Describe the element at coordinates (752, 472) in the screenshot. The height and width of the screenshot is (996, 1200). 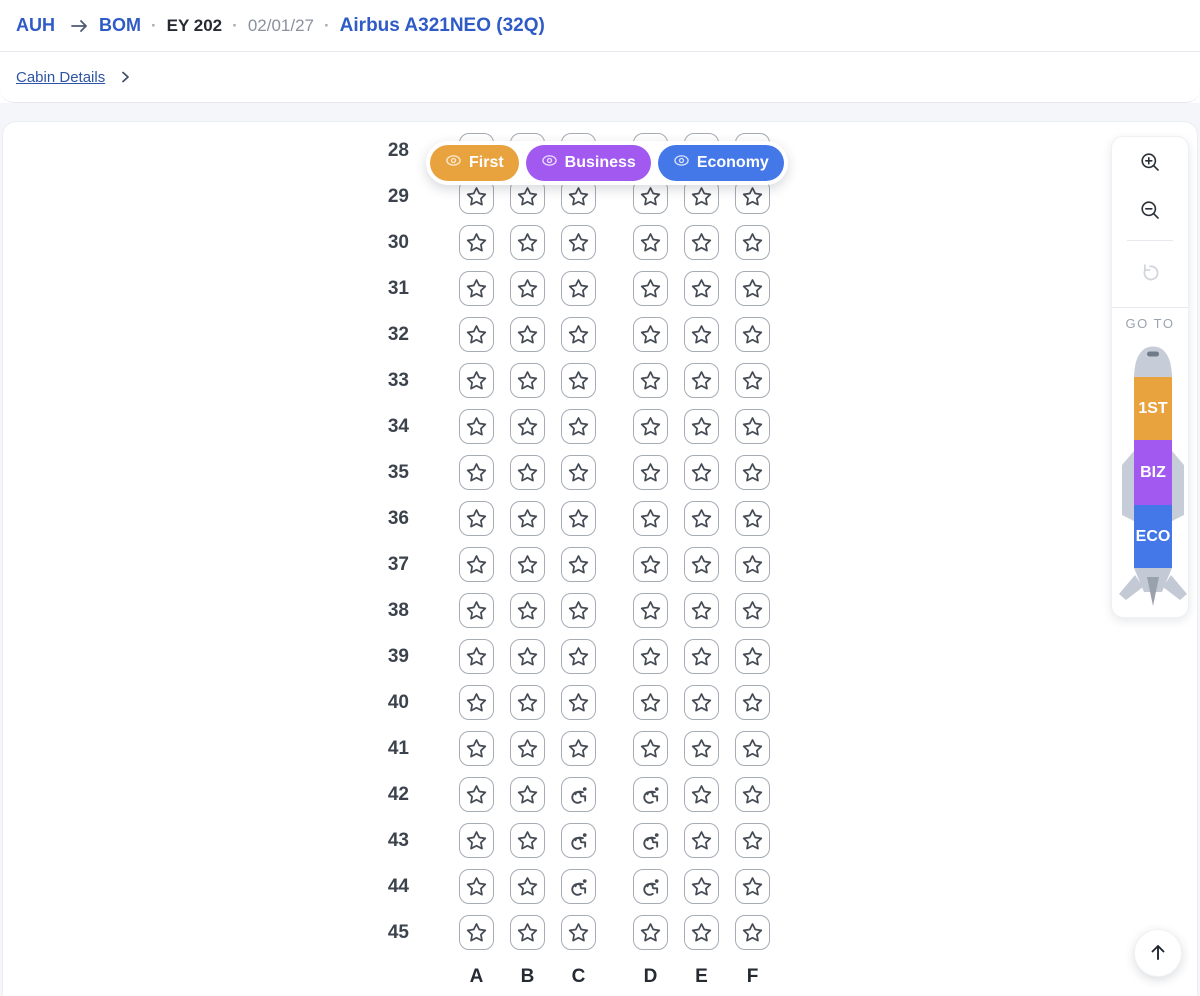
I see `seat-35F` at that location.